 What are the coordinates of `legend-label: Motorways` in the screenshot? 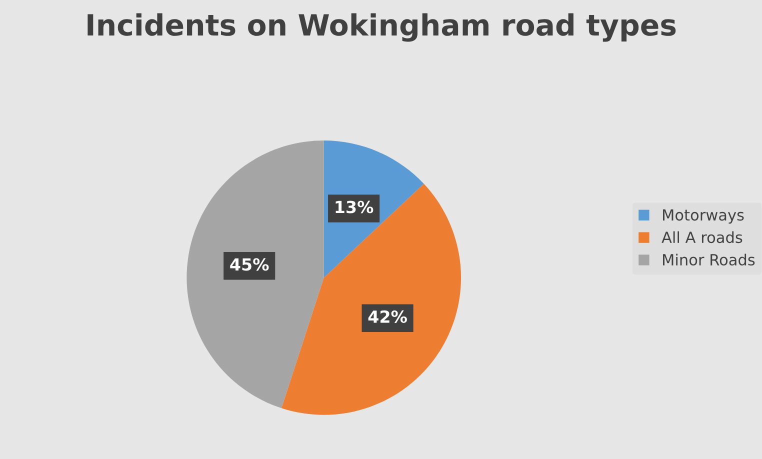 It's located at (703, 216).